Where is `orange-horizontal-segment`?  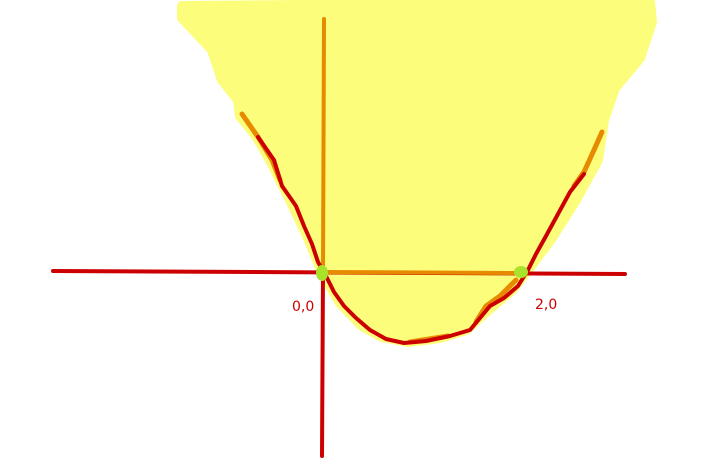
orange-horizontal-segment is located at coordinates (421, 272).